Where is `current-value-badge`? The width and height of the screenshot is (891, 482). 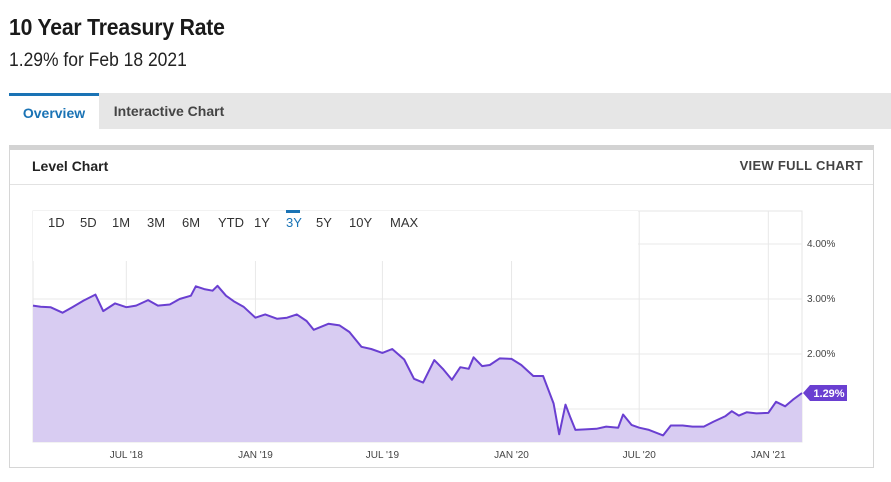
current-value-badge is located at coordinates (825, 393).